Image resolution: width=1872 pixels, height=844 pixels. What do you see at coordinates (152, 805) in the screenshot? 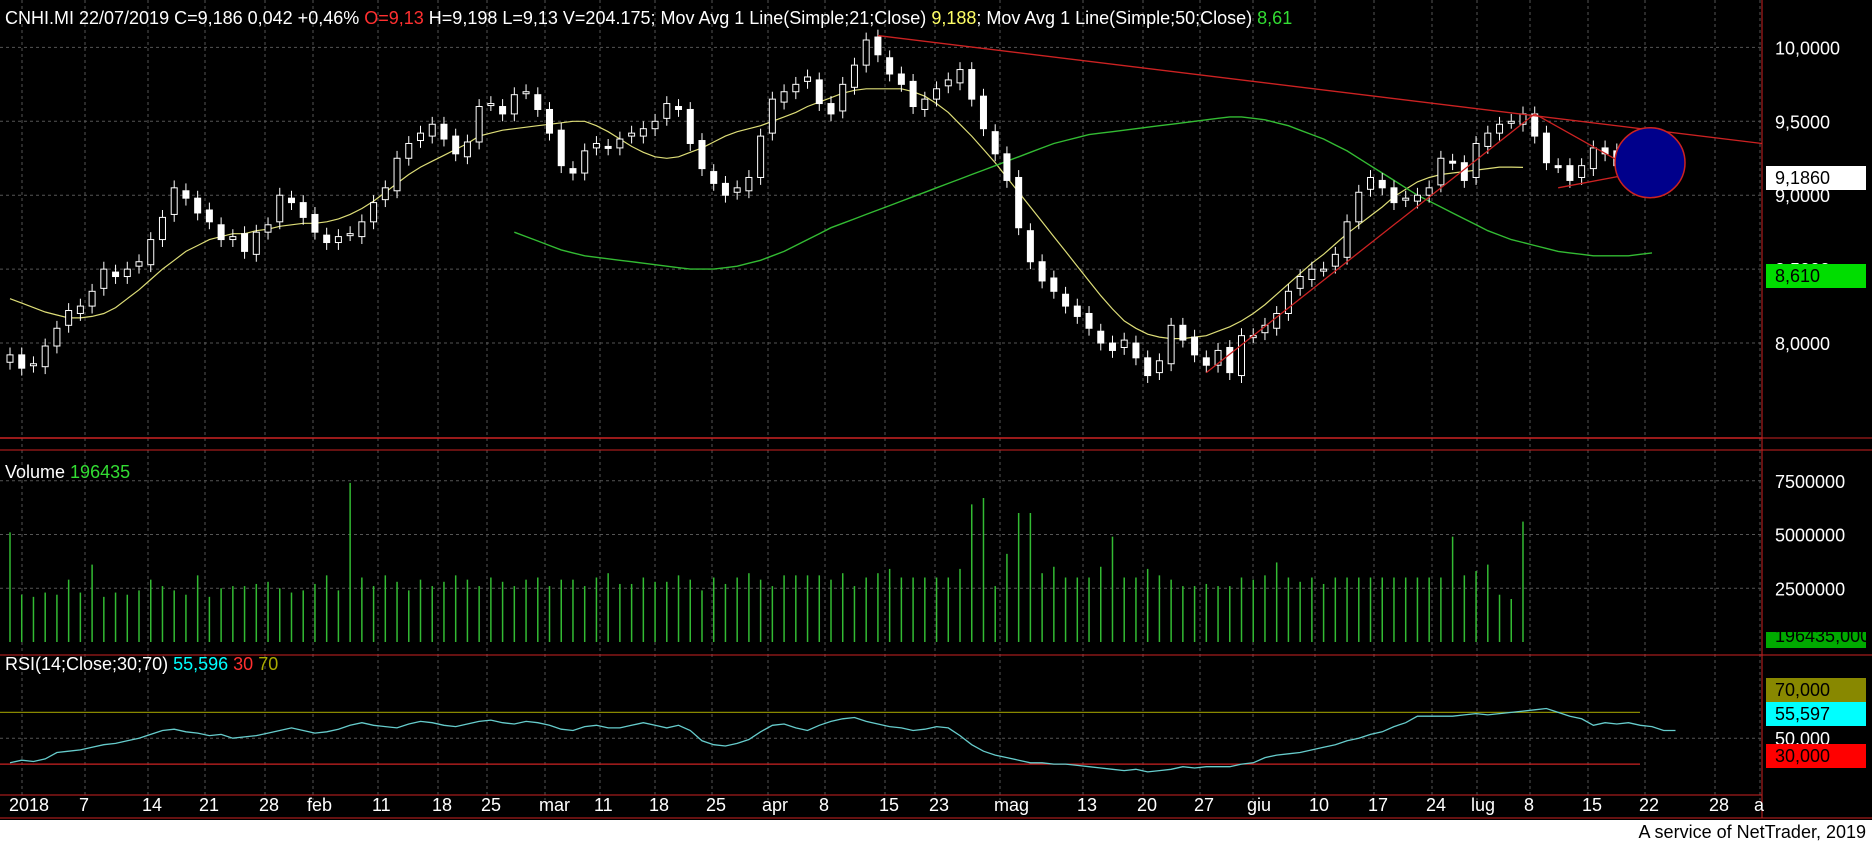
I see `x-axis-label: 14` at bounding box center [152, 805].